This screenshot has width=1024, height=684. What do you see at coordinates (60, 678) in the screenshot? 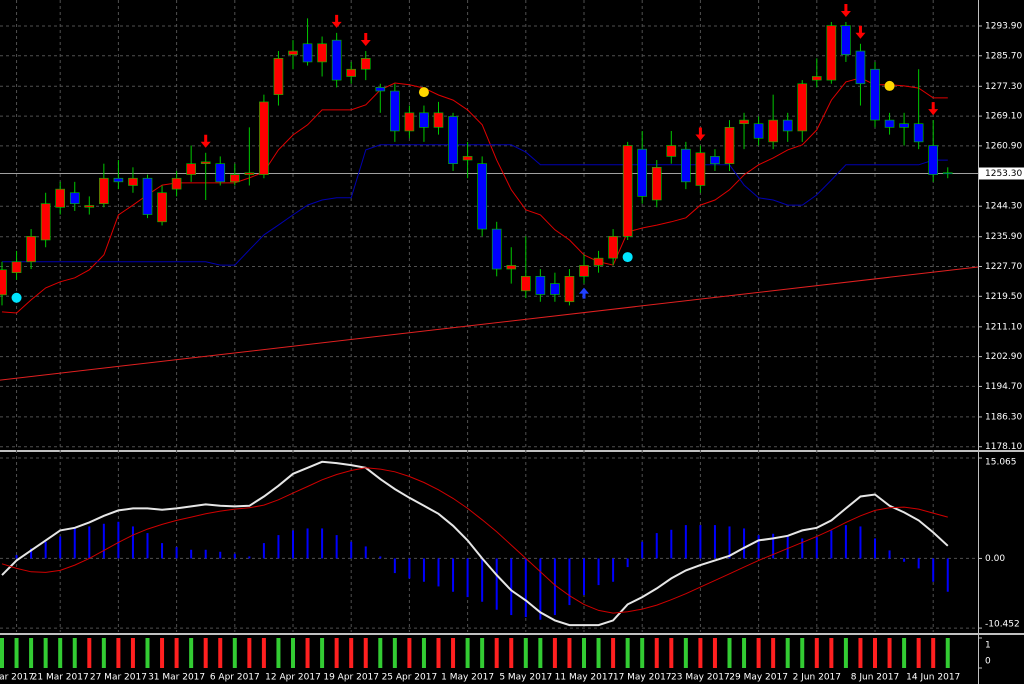
I see `x-tick-label: 21 Mar 2017` at bounding box center [60, 678].